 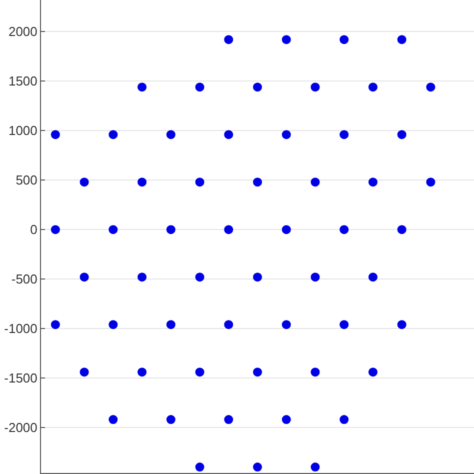 What do you see at coordinates (23, 81) in the screenshot?
I see `y-tick-label: 1500` at bounding box center [23, 81].